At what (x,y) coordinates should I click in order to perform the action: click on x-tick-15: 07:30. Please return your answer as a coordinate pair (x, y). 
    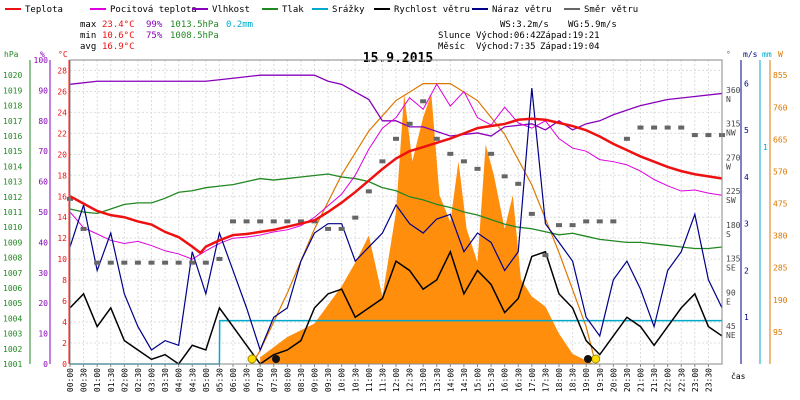
    Looking at the image, I should click on (274, 380).